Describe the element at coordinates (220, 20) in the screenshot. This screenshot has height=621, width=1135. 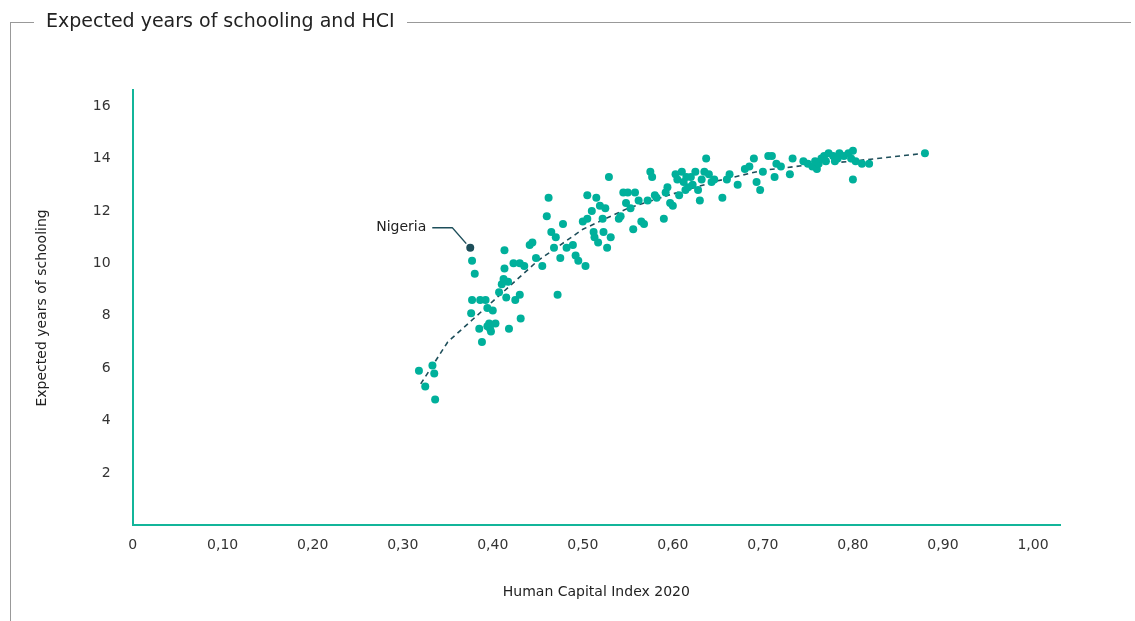
I see `chart-title: Expected years of schooling and HCI` at that location.